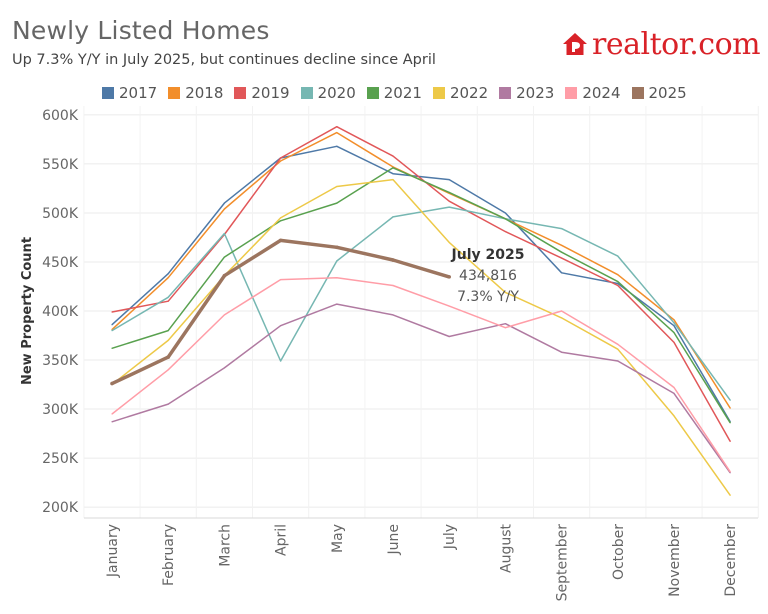 Image resolution: width=768 pixels, height=614 pixels. I want to click on x-tick-label: August, so click(506, 548).